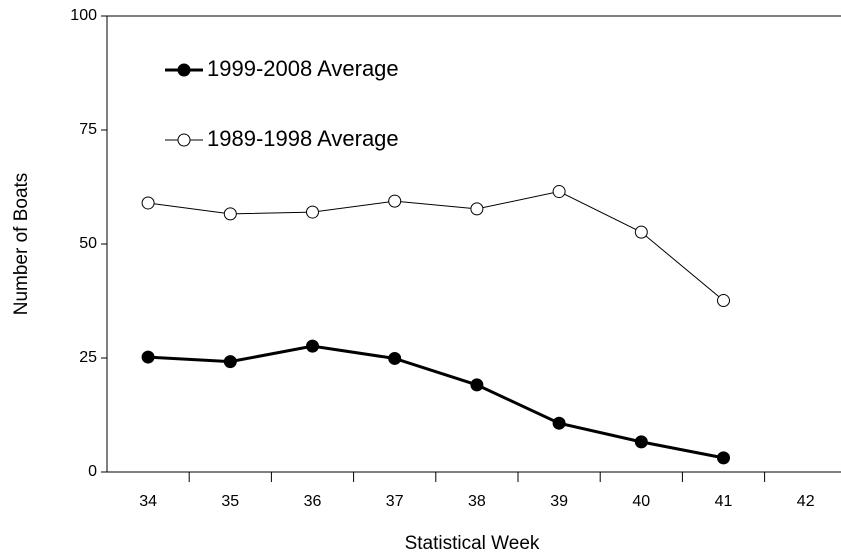  I want to click on x-tick-label: 36, so click(313, 501).